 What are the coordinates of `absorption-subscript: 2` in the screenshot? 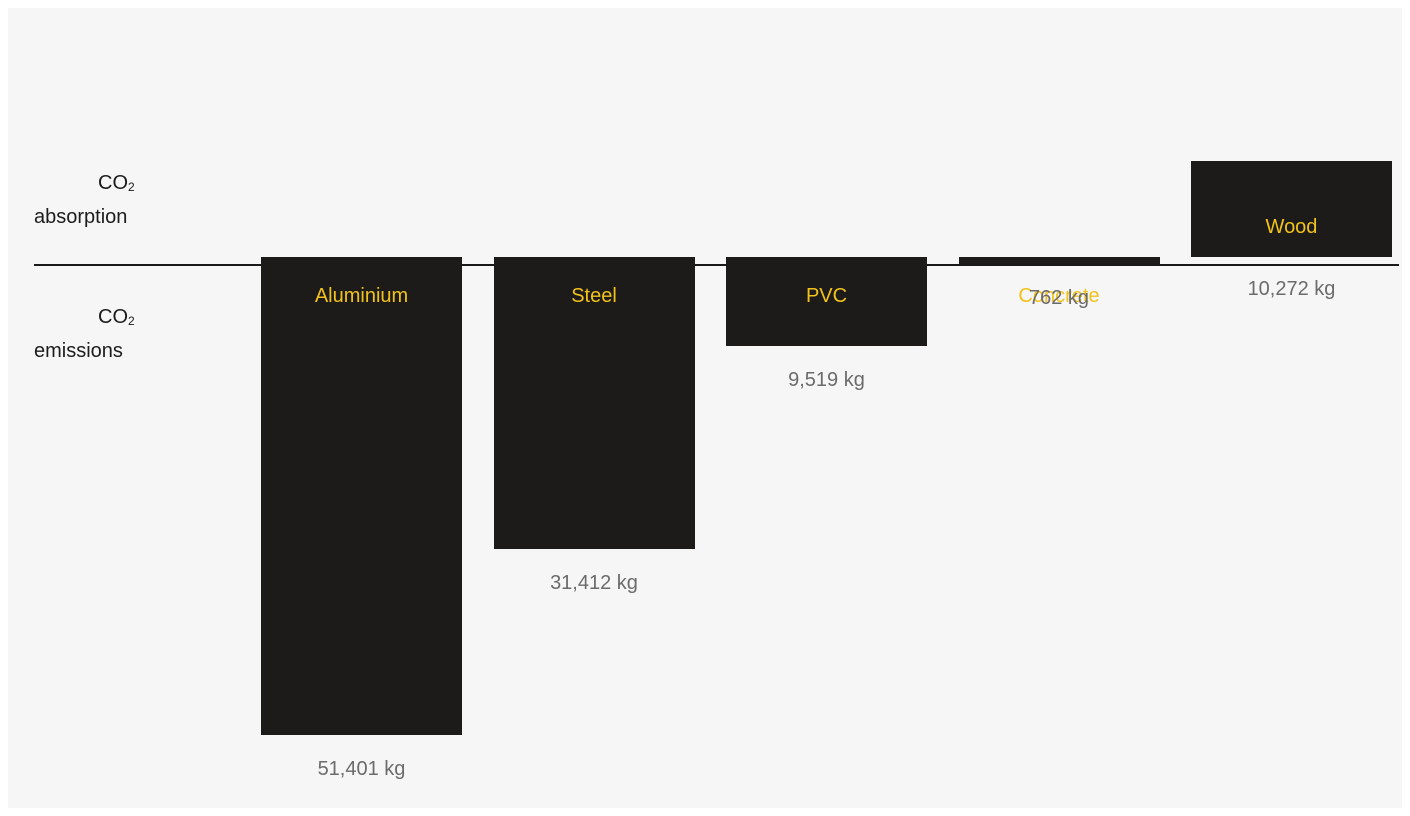 It's located at (131, 187).